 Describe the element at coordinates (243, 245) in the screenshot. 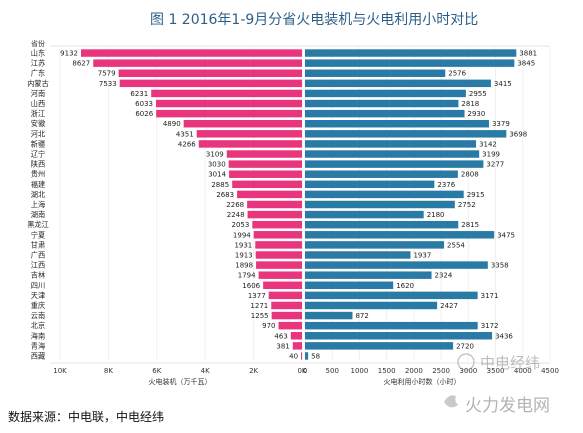

I see `install-value-label: 1931` at that location.